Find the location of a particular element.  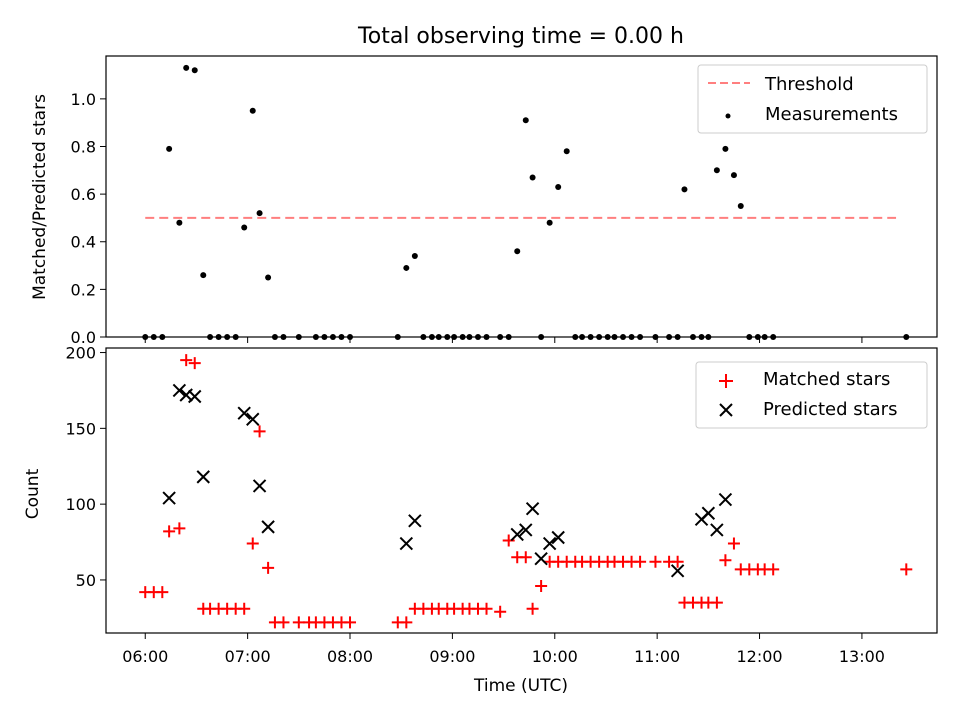

x-tick-label: 10:00 is located at coordinates (555, 656).